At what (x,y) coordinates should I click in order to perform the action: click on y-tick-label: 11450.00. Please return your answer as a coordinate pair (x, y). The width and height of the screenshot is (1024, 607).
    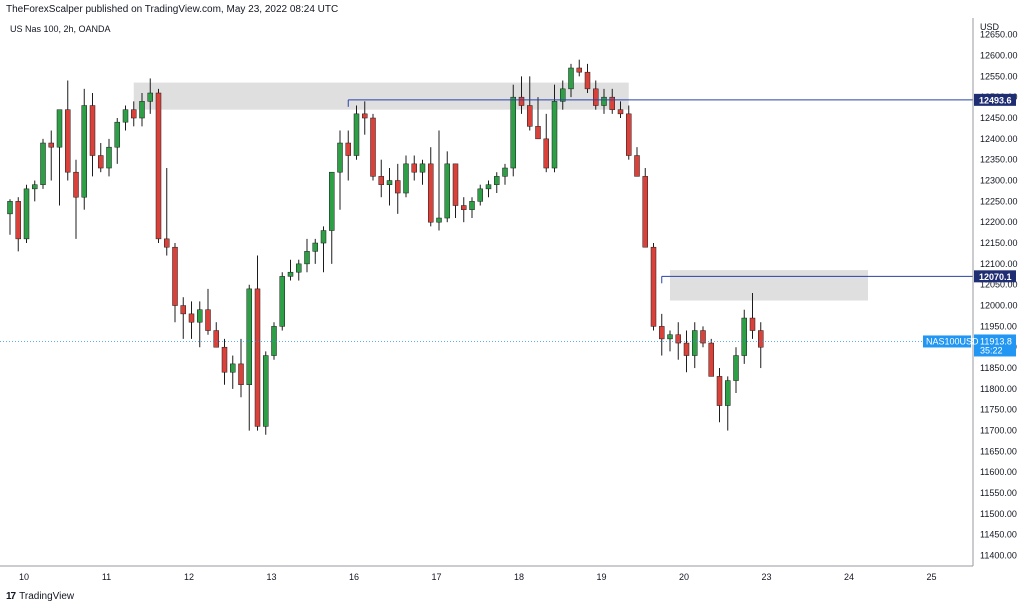
    Looking at the image, I should click on (998, 535).